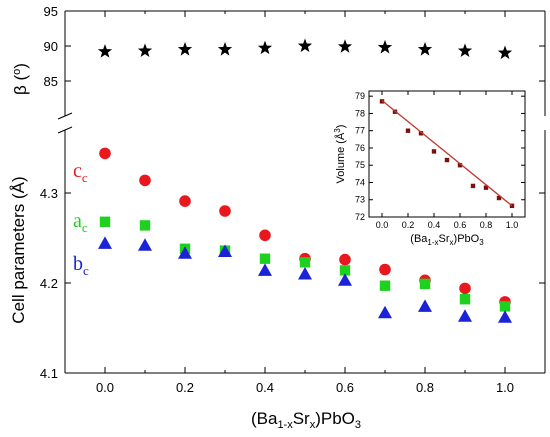 The width and height of the screenshot is (550, 437). I want to click on inset-data-marks, so click(447, 153).